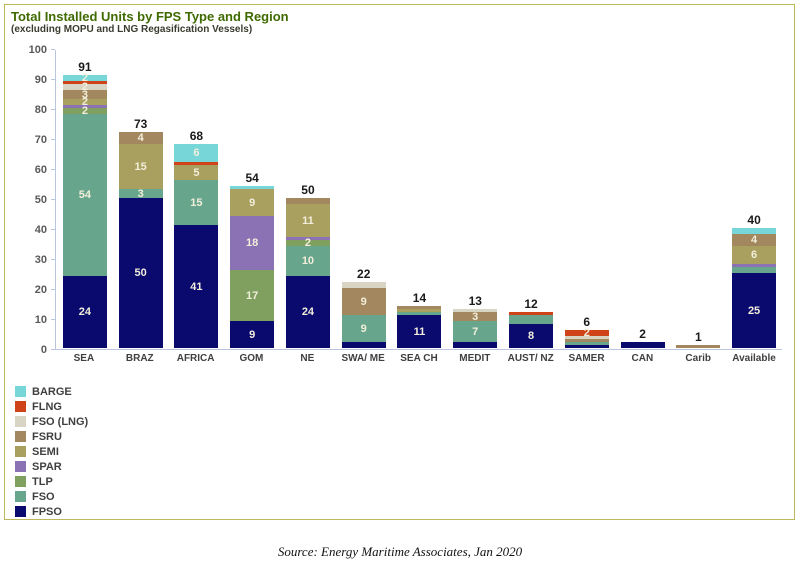 This screenshot has height=574, width=800. Describe the element at coordinates (531, 304) in the screenshot. I see `bar-total-label: 12` at that location.